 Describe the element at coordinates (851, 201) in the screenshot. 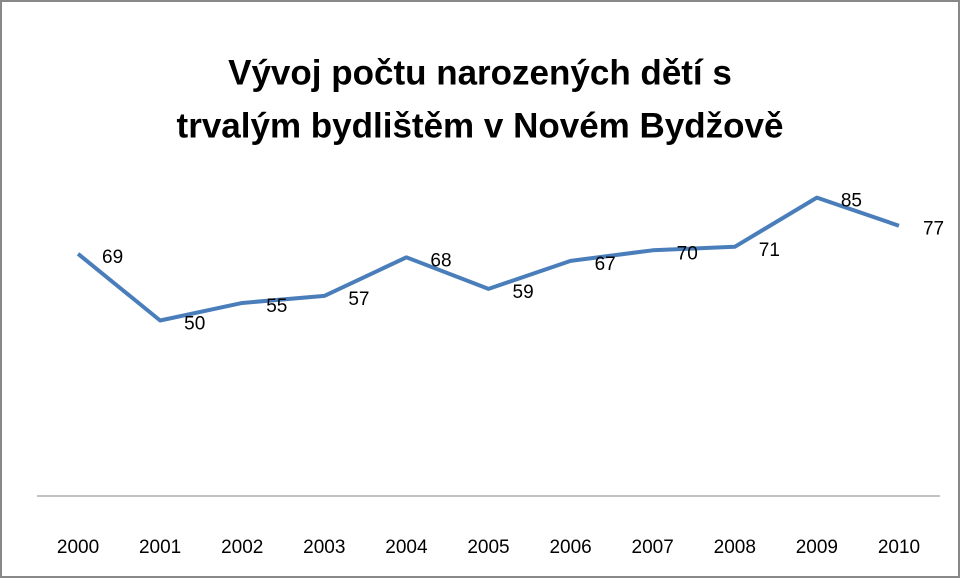

I see `data-label: 85` at that location.